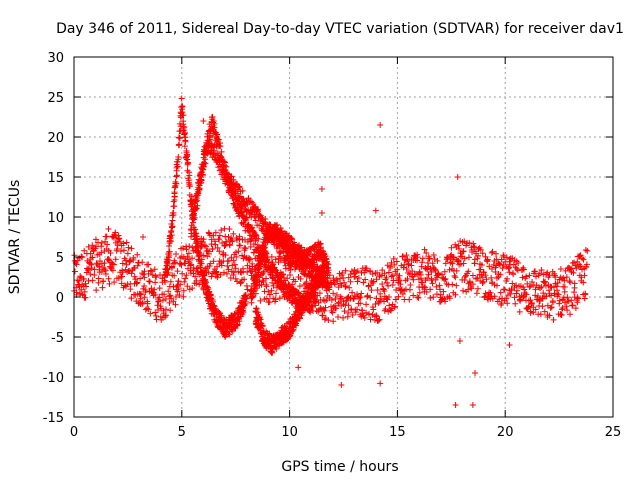 Image resolution: width=640 pixels, height=480 pixels. What do you see at coordinates (505, 432) in the screenshot?
I see `x-tick-label: 20` at bounding box center [505, 432].